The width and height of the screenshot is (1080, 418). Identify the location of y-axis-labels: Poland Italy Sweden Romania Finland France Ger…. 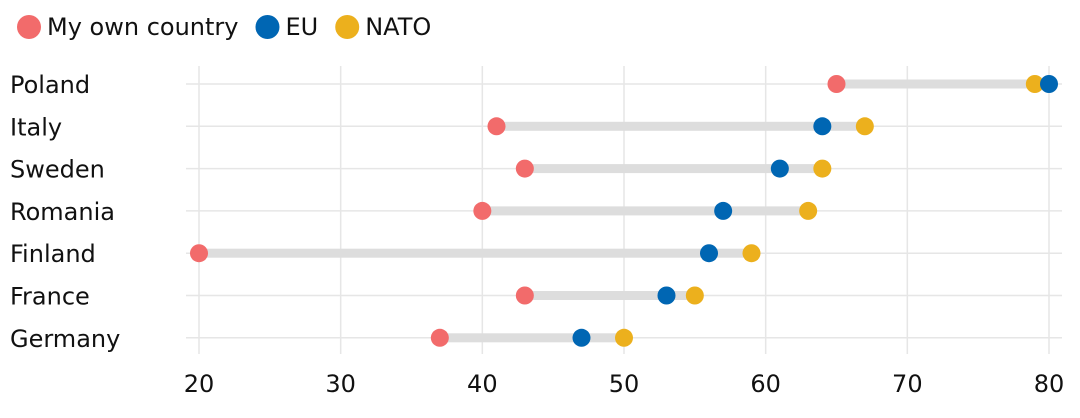
(65, 212).